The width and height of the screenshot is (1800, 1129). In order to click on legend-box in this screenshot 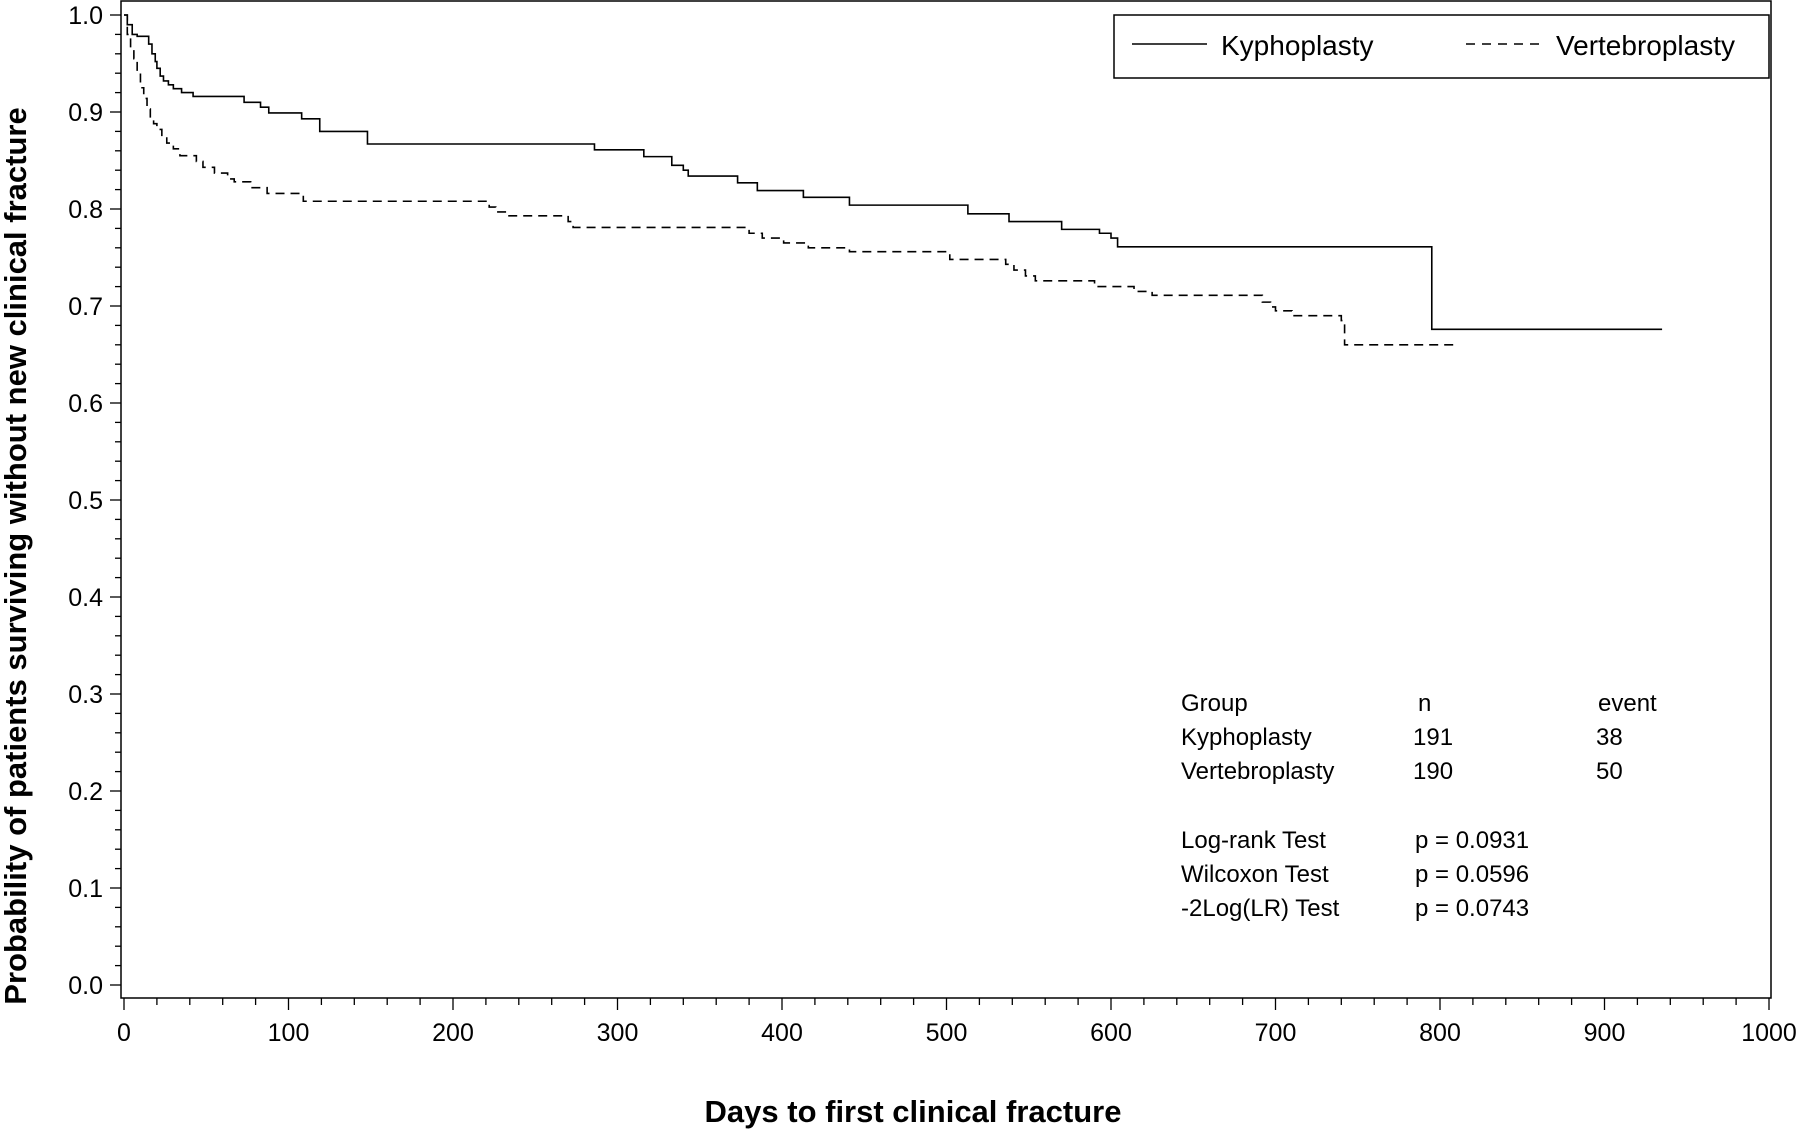, I will do `click(1441, 46)`.